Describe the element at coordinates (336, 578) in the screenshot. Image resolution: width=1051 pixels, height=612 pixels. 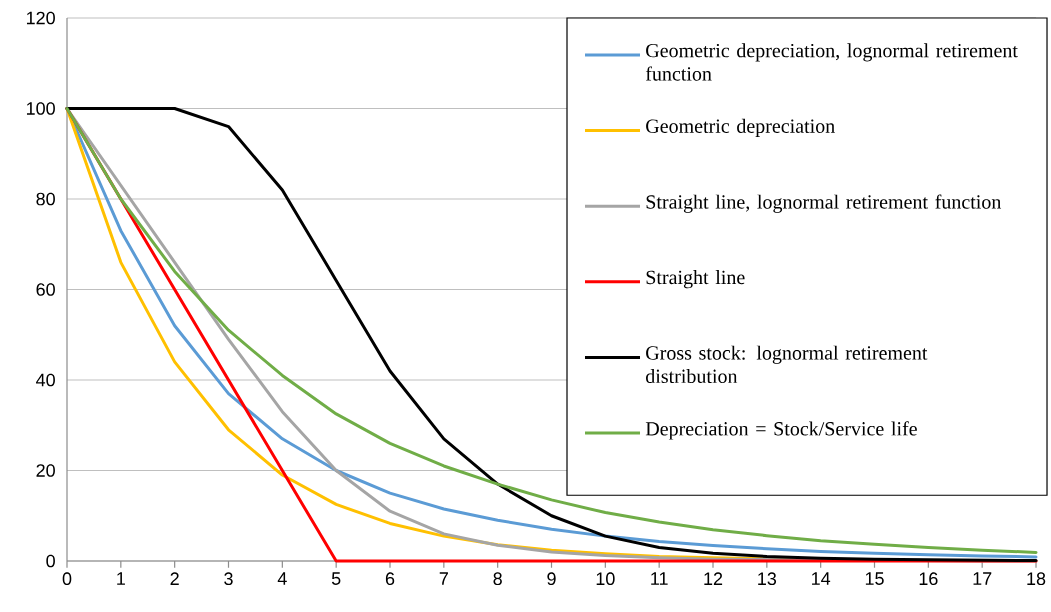
I see `x-tick-label: 5` at that location.